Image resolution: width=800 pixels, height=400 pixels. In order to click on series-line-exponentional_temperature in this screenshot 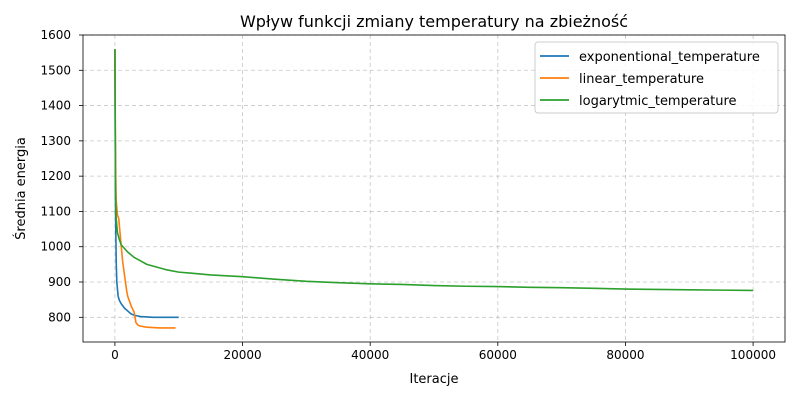, I will do `click(146, 184)`.